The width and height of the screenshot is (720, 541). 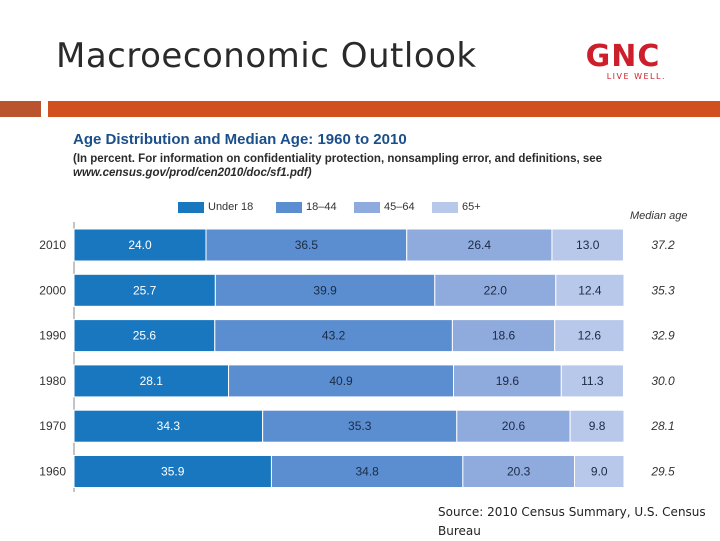 I want to click on data-label-1970-65plus: 9.8, so click(x=597, y=426).